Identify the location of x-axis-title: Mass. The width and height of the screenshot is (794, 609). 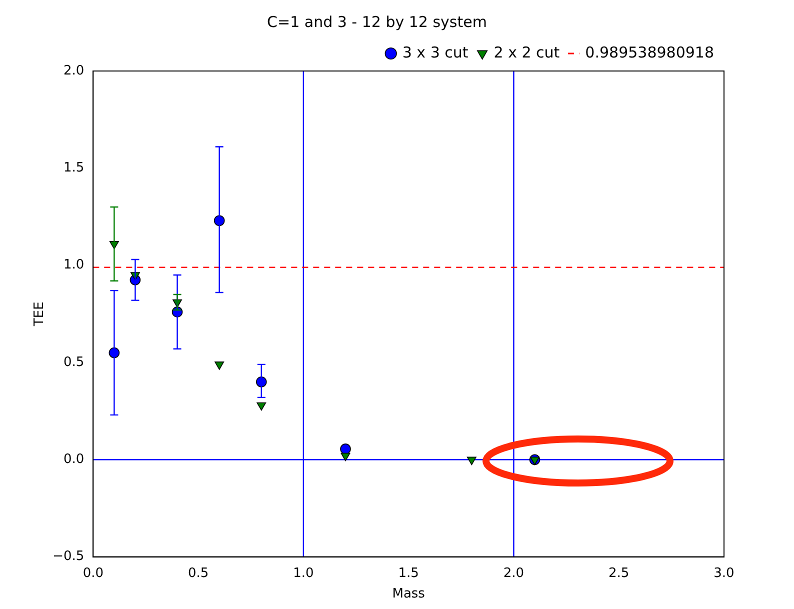
(409, 594).